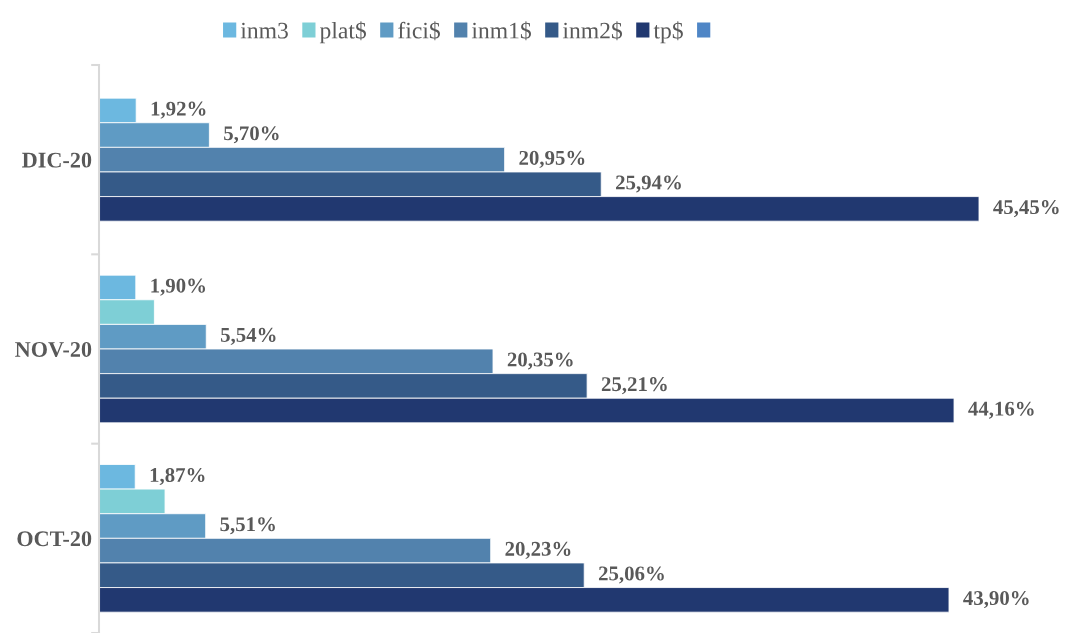 This screenshot has height=633, width=1066. I want to click on legend-label: inm2$, so click(592, 31).